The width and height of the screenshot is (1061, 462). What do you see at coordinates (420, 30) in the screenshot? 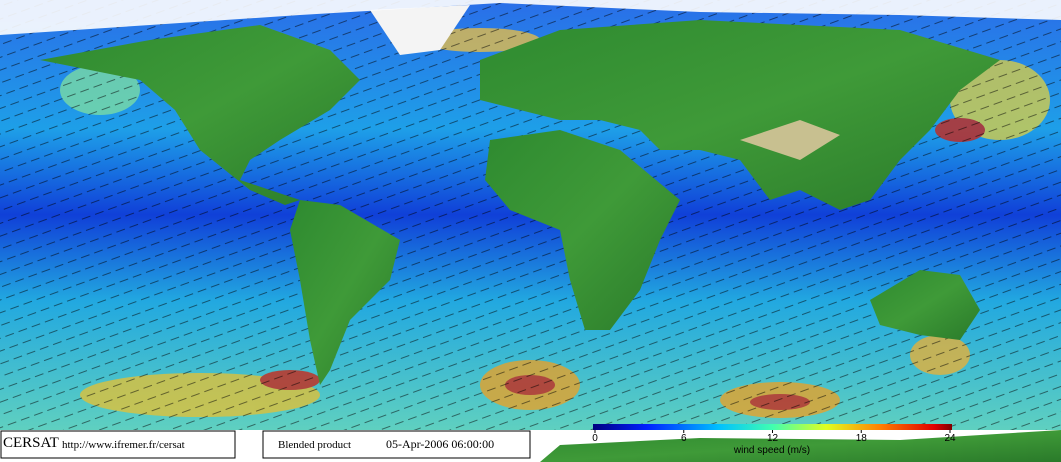
I see `greenland-ice` at bounding box center [420, 30].